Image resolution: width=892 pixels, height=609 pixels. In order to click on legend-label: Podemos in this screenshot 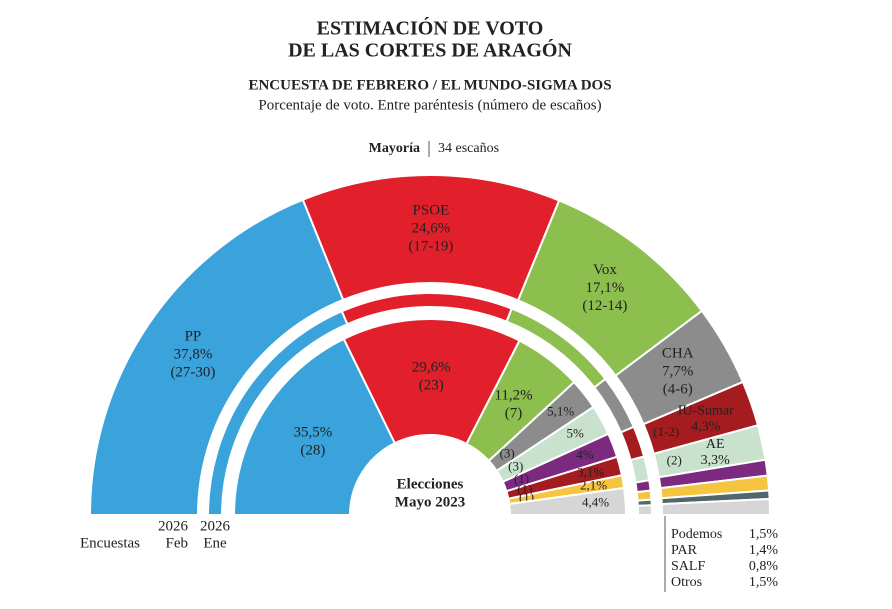, I will do `click(696, 534)`.